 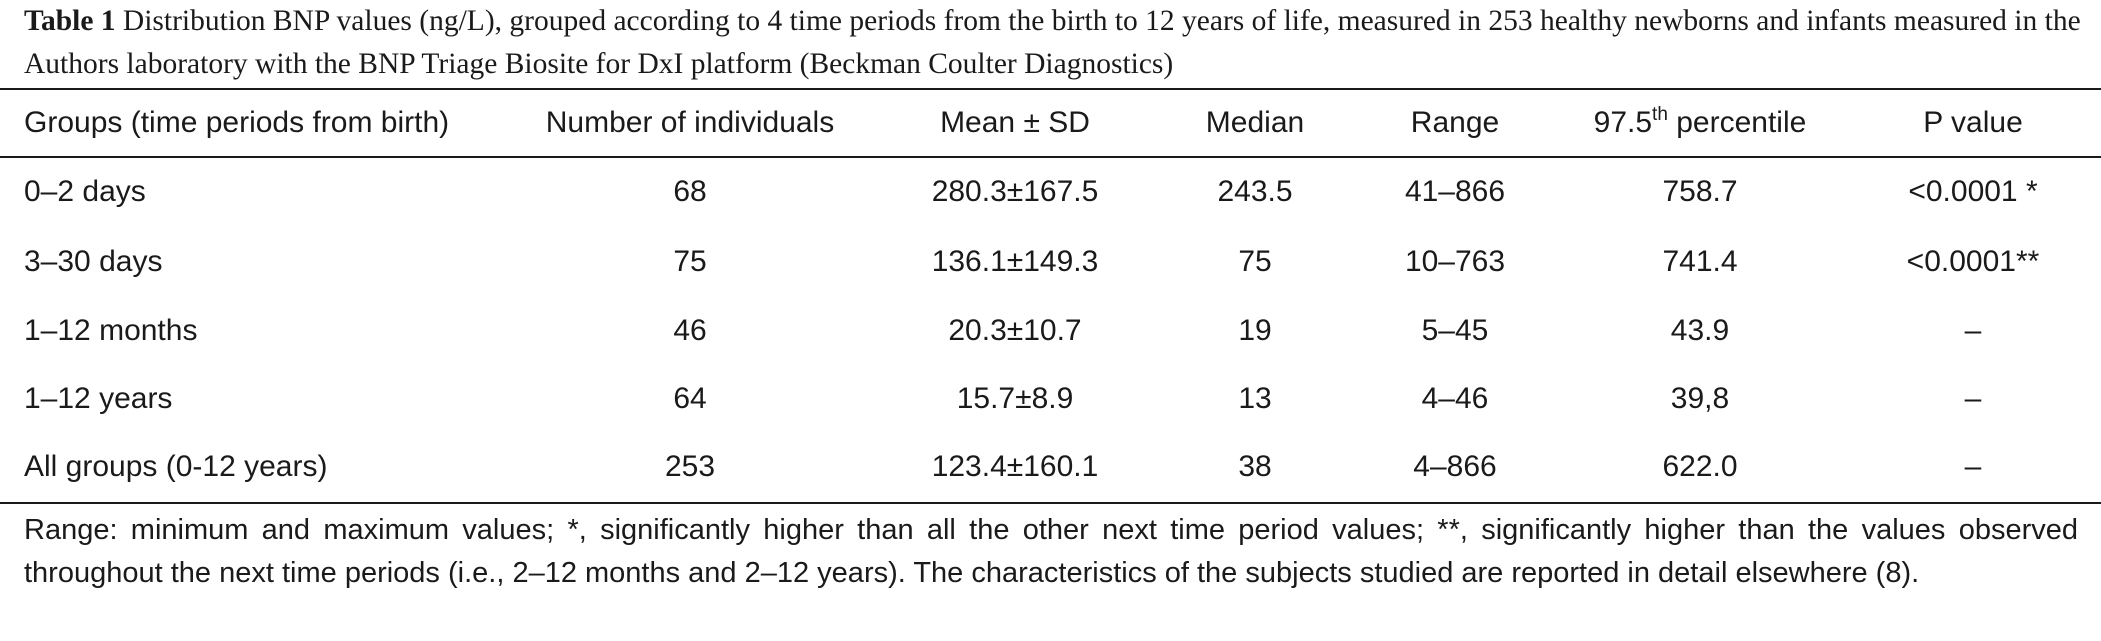 What do you see at coordinates (93, 262) in the screenshot?
I see `cell-group: 3–30 days` at bounding box center [93, 262].